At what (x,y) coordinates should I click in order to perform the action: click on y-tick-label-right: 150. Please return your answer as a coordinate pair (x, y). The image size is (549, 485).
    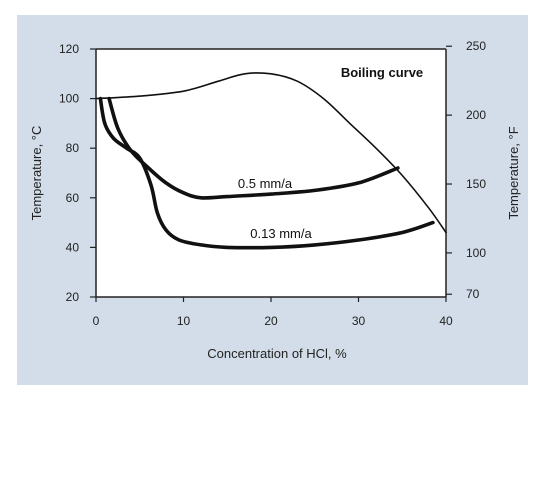
    Looking at the image, I should click on (476, 184).